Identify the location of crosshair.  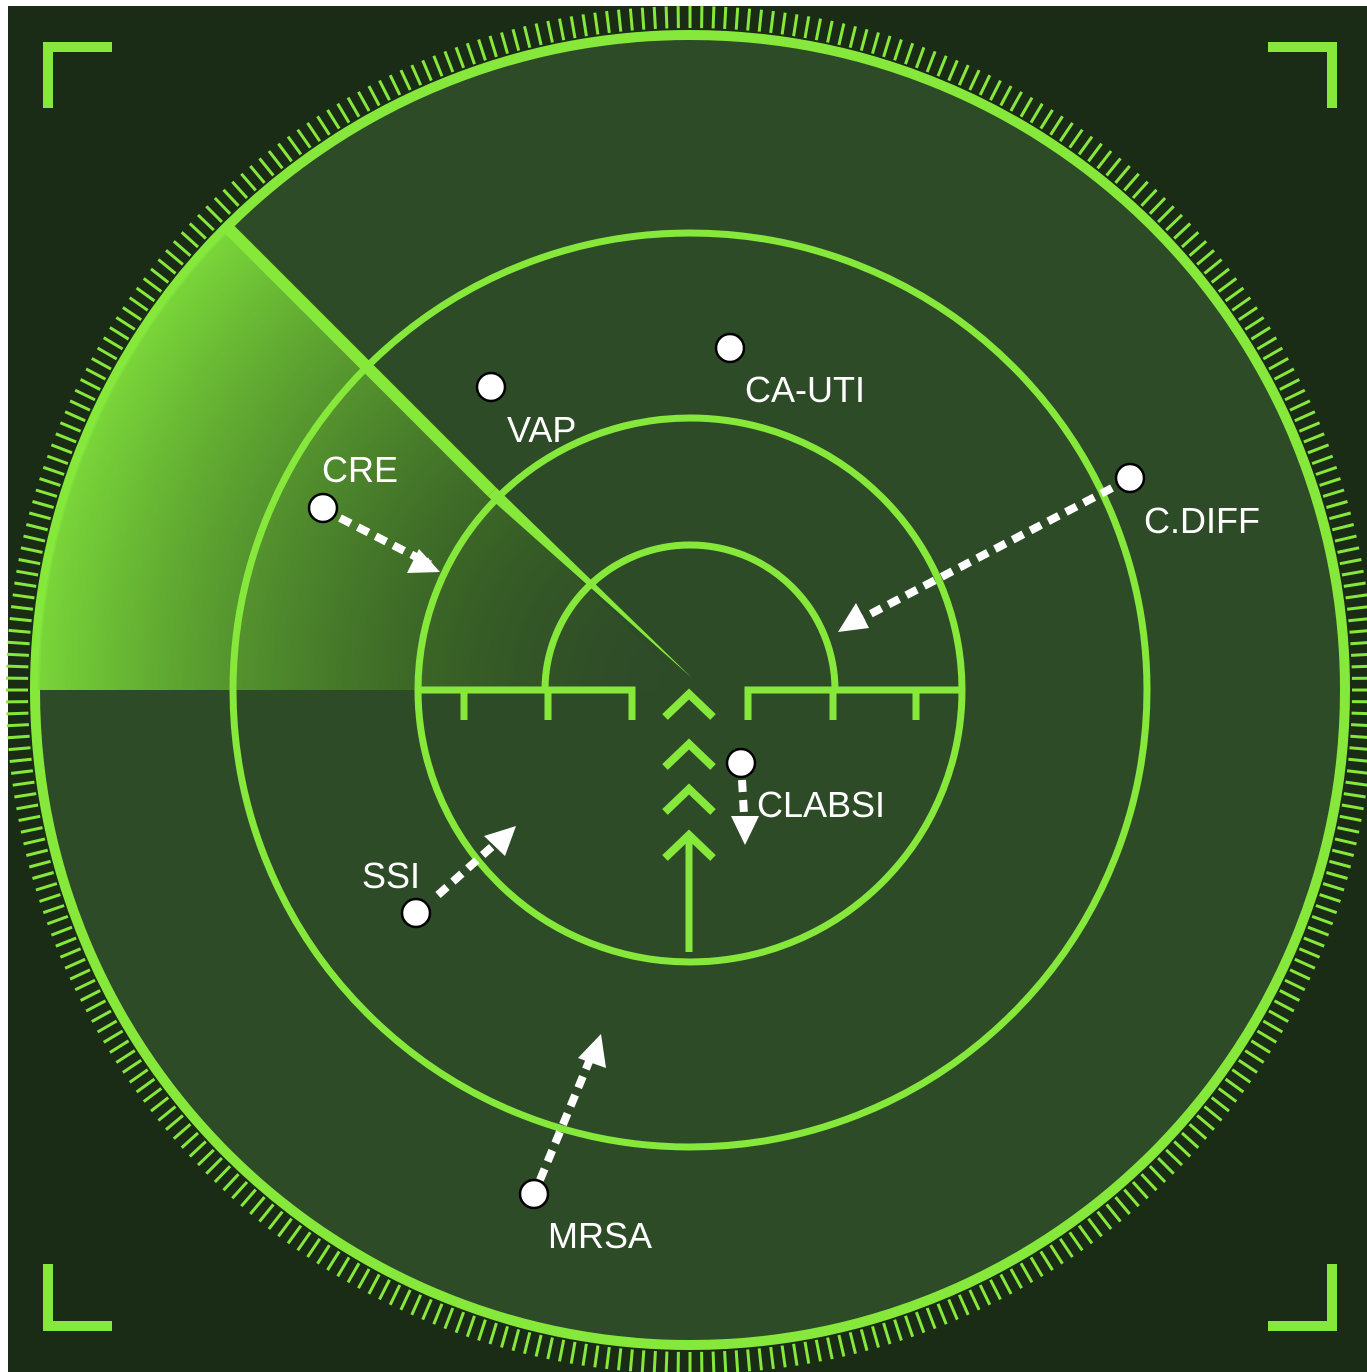
(690, 819).